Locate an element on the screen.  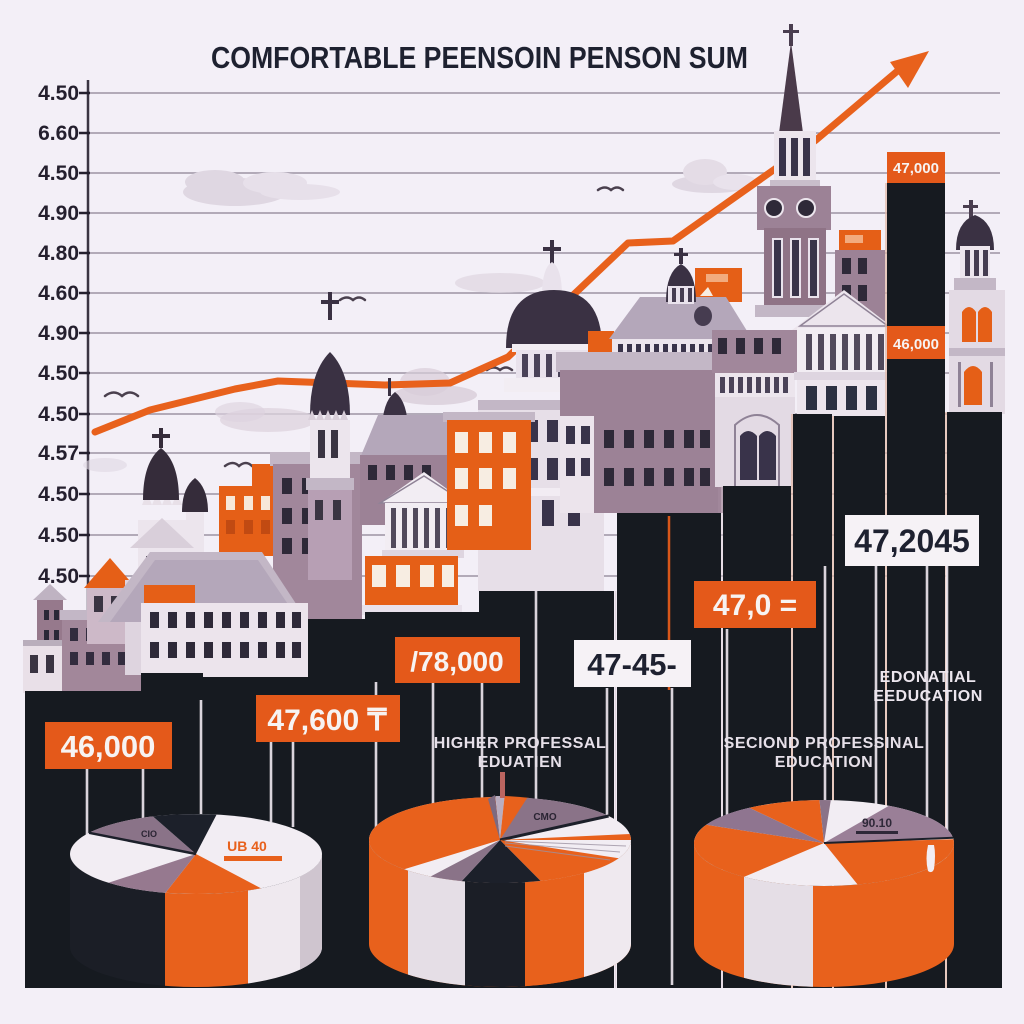
svg-text: /78,000 is located at coordinates (456, 661).